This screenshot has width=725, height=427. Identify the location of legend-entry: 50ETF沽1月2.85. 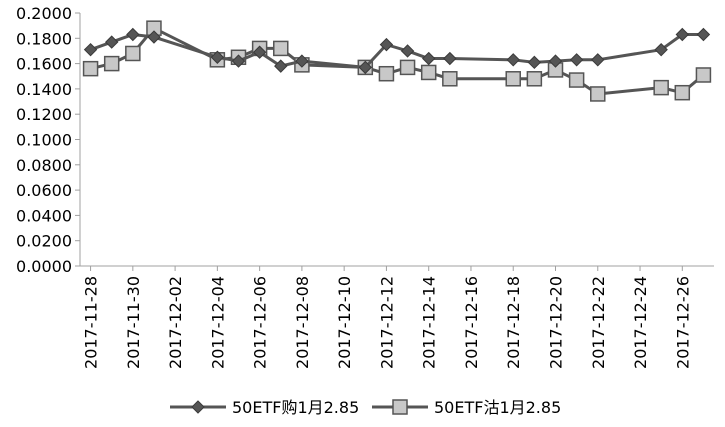
(466, 407).